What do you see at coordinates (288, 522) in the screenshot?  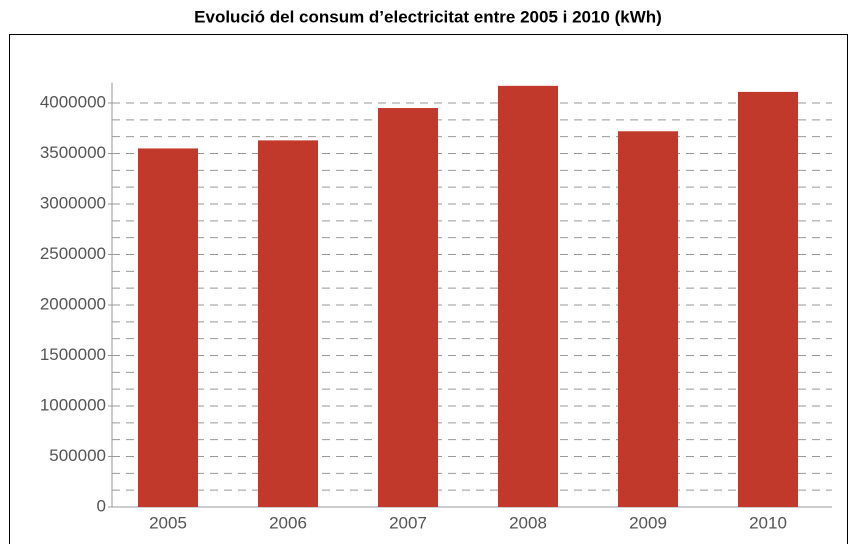 I see `x-tick-label: 2006` at bounding box center [288, 522].